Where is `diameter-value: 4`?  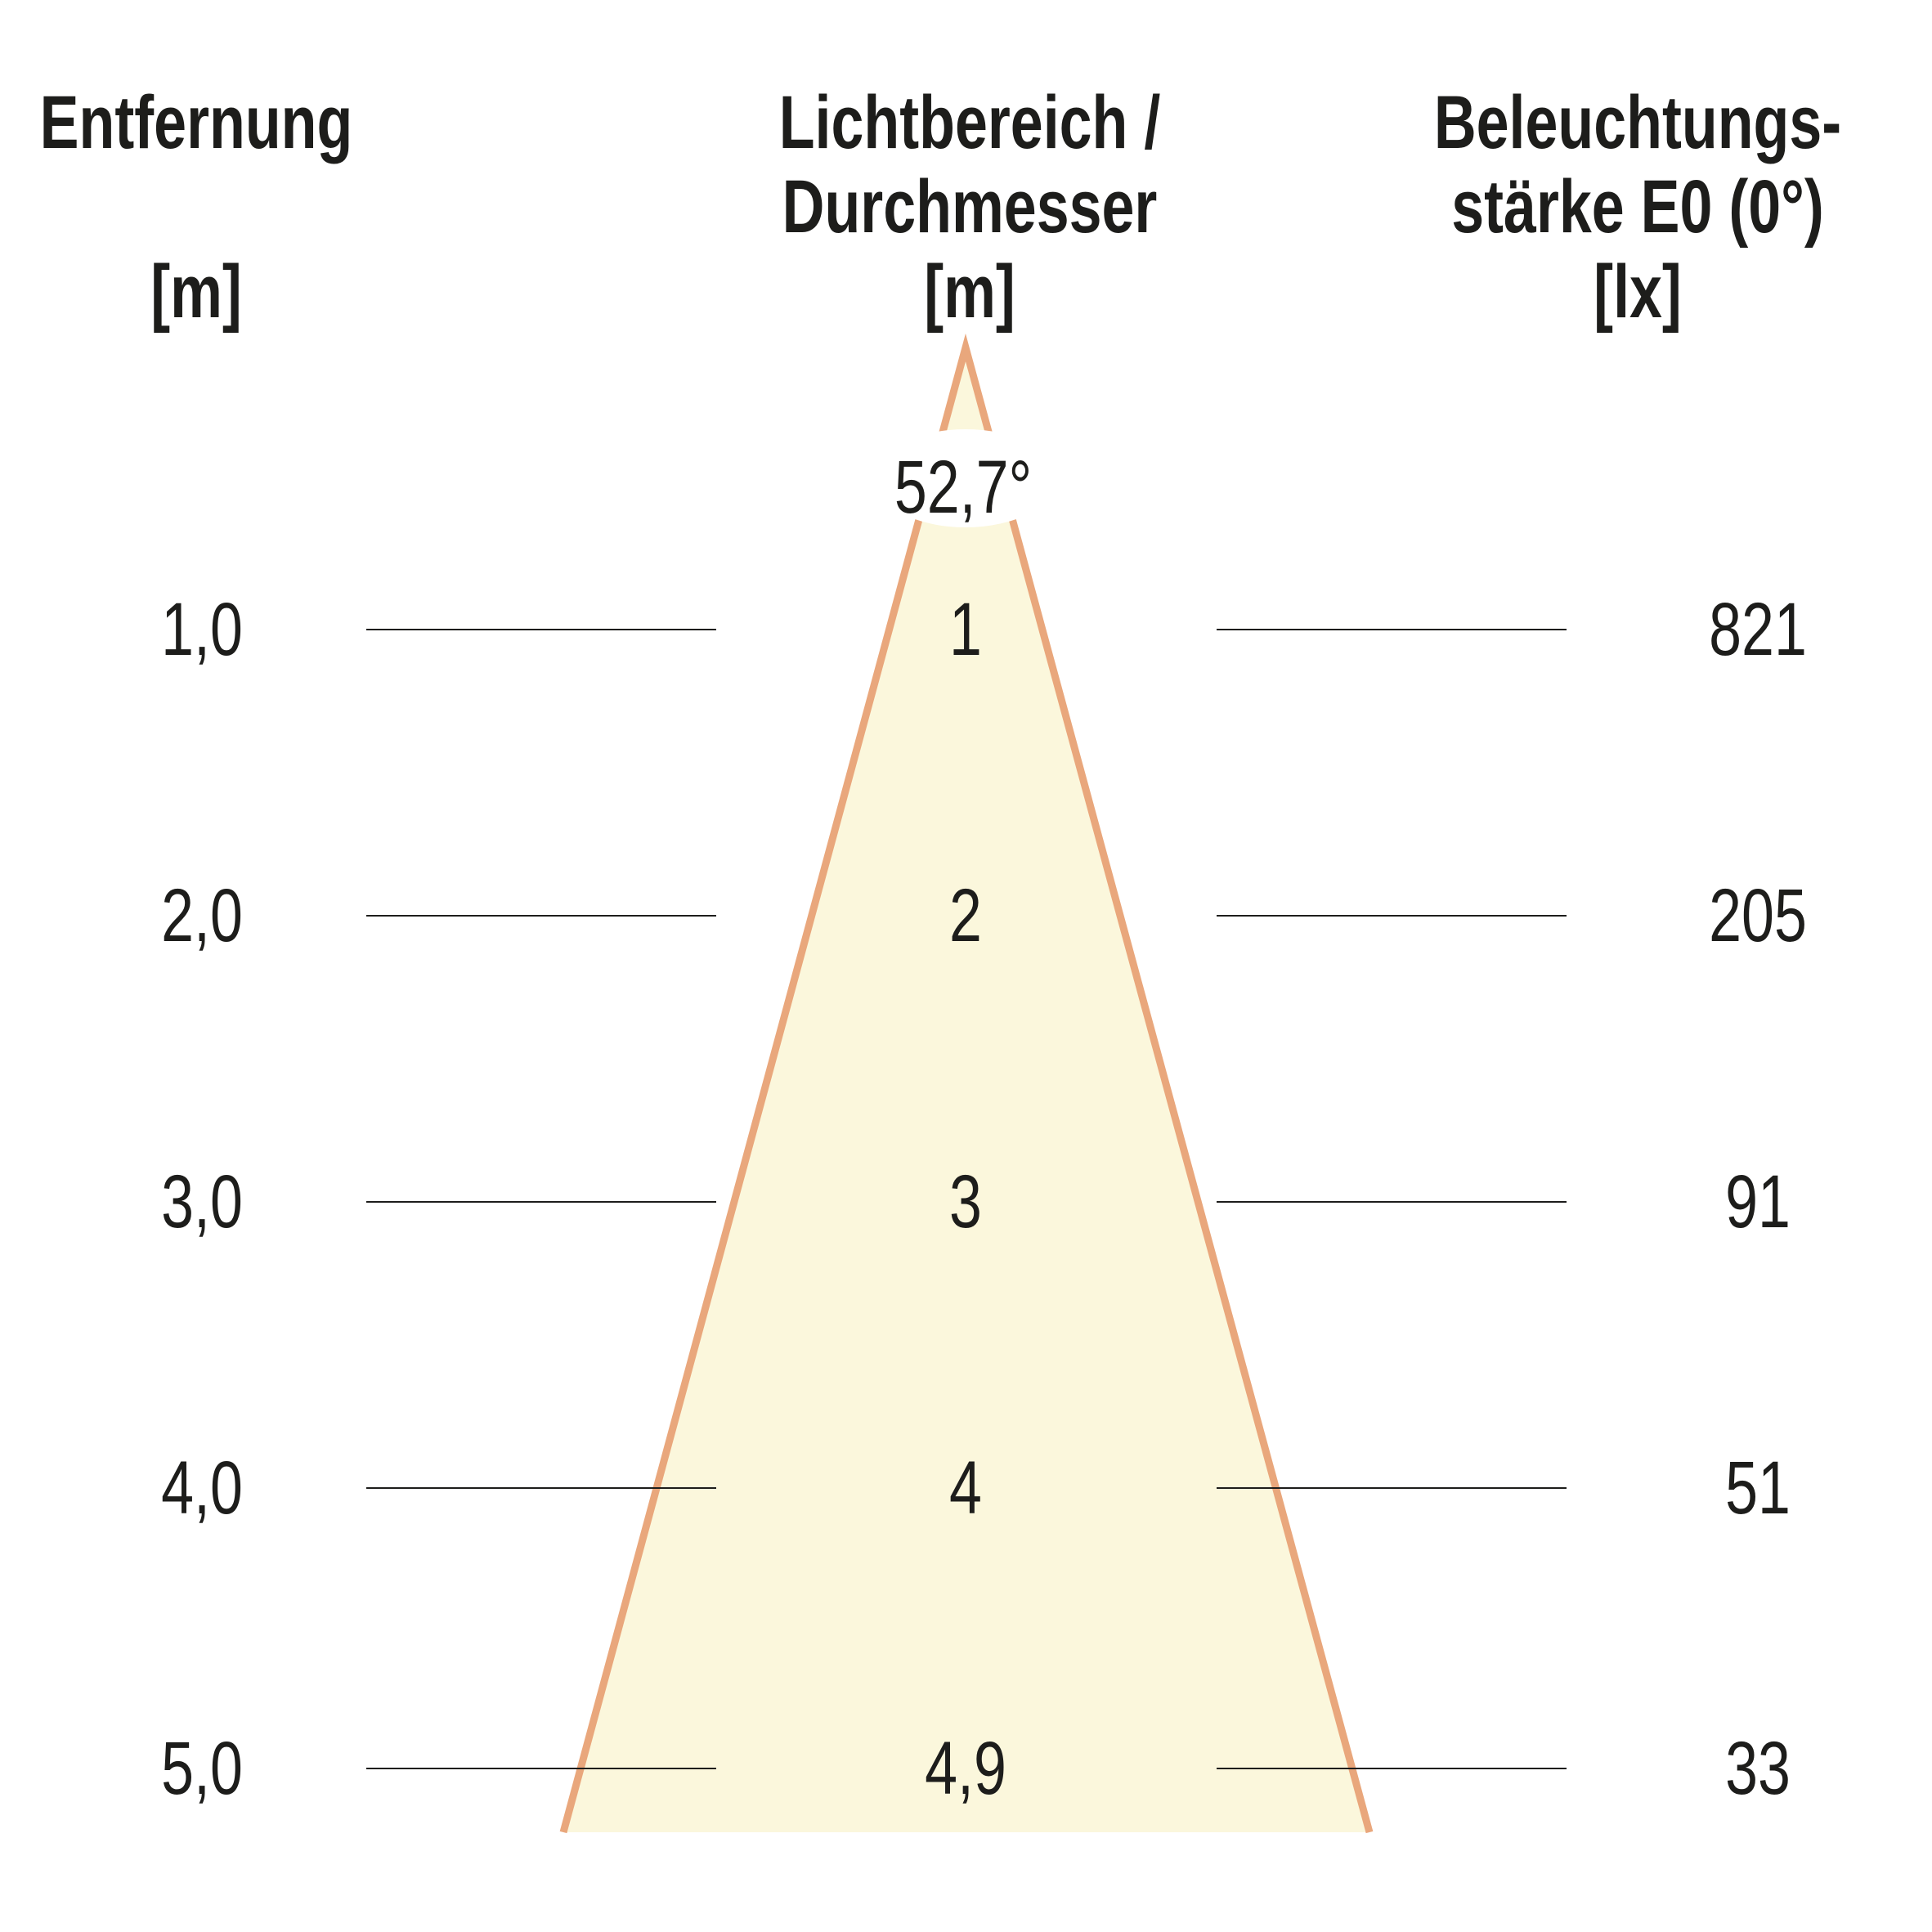
diameter-value: 4 is located at coordinates (965, 1488).